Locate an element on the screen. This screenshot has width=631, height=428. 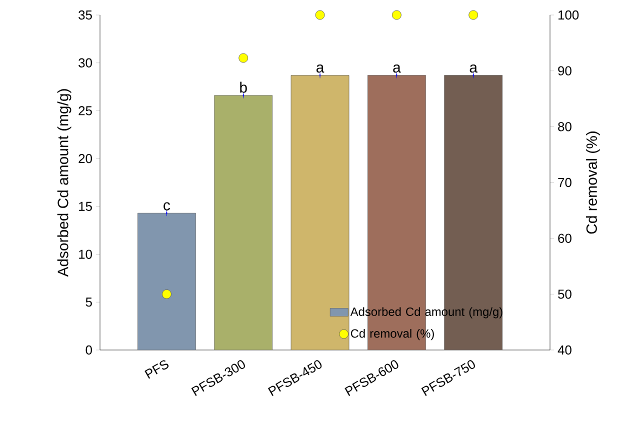
y-axis-title: Adsorbed Cd amount (mg/g) is located at coordinates (64, 183).